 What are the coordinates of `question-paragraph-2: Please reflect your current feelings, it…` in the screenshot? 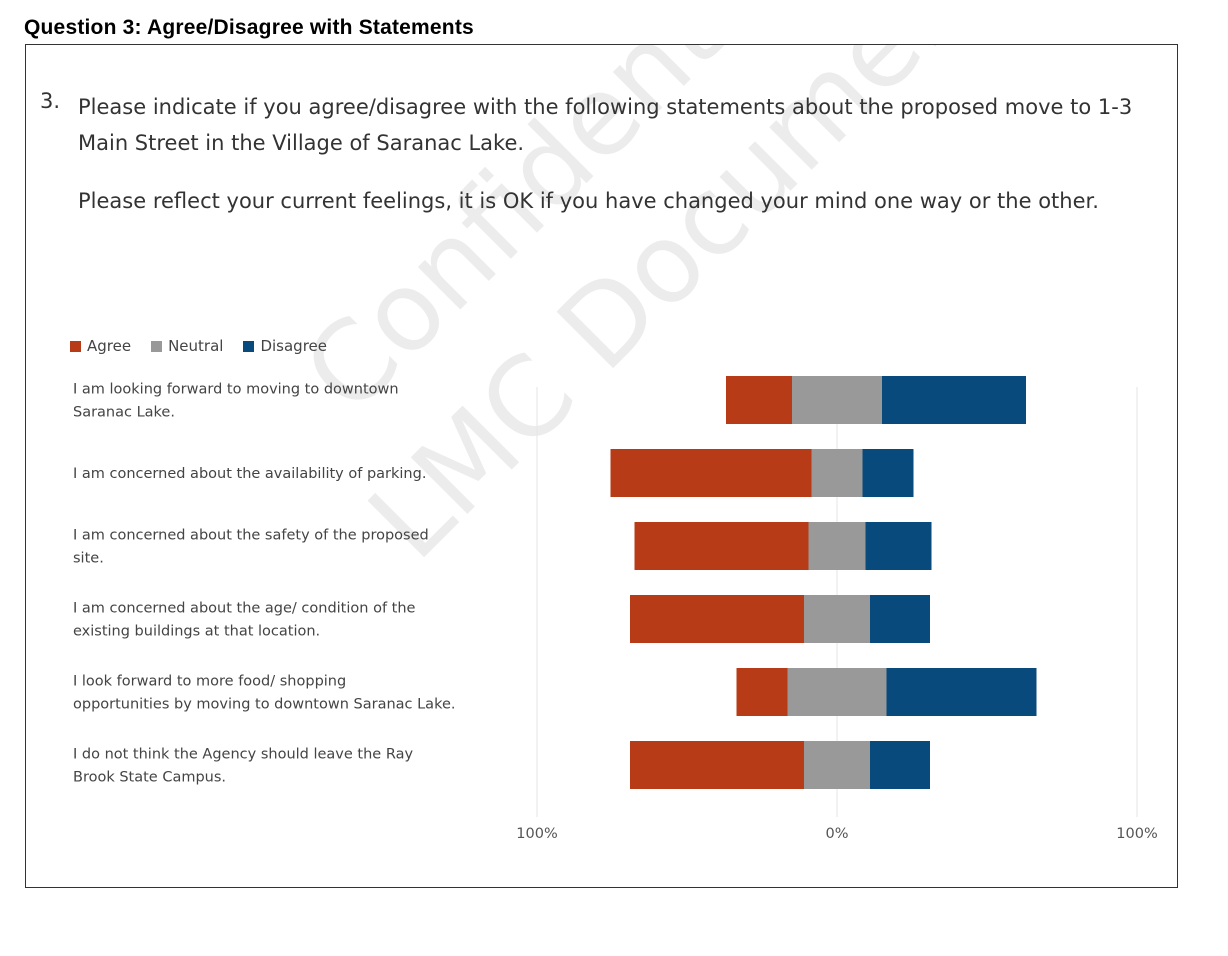 It's located at (588, 201).